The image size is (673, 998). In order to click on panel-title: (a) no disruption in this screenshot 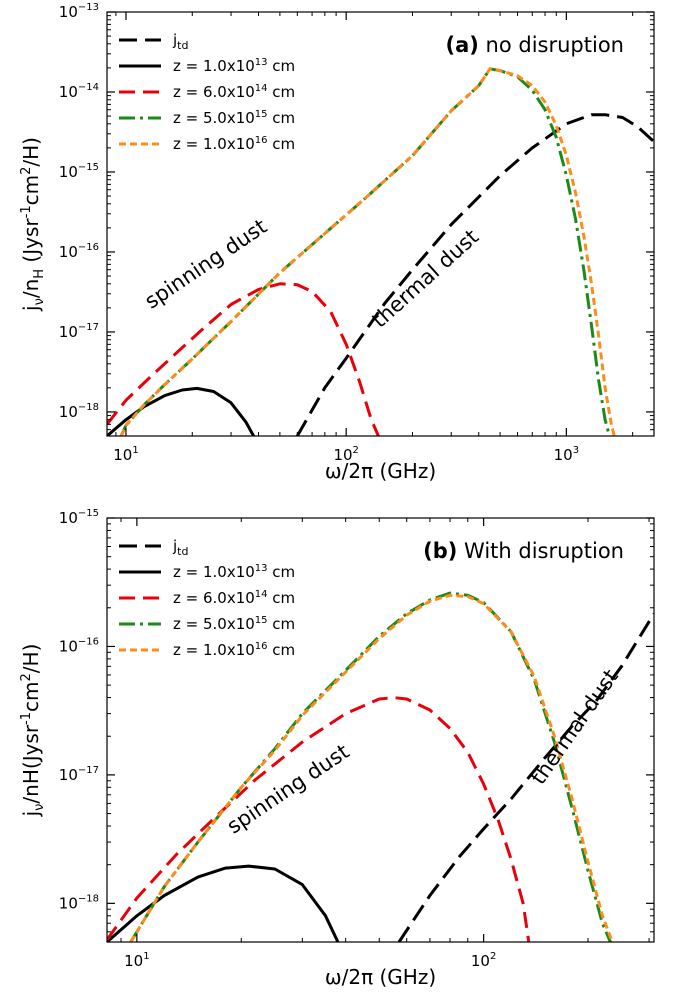, I will do `click(534, 45)`.